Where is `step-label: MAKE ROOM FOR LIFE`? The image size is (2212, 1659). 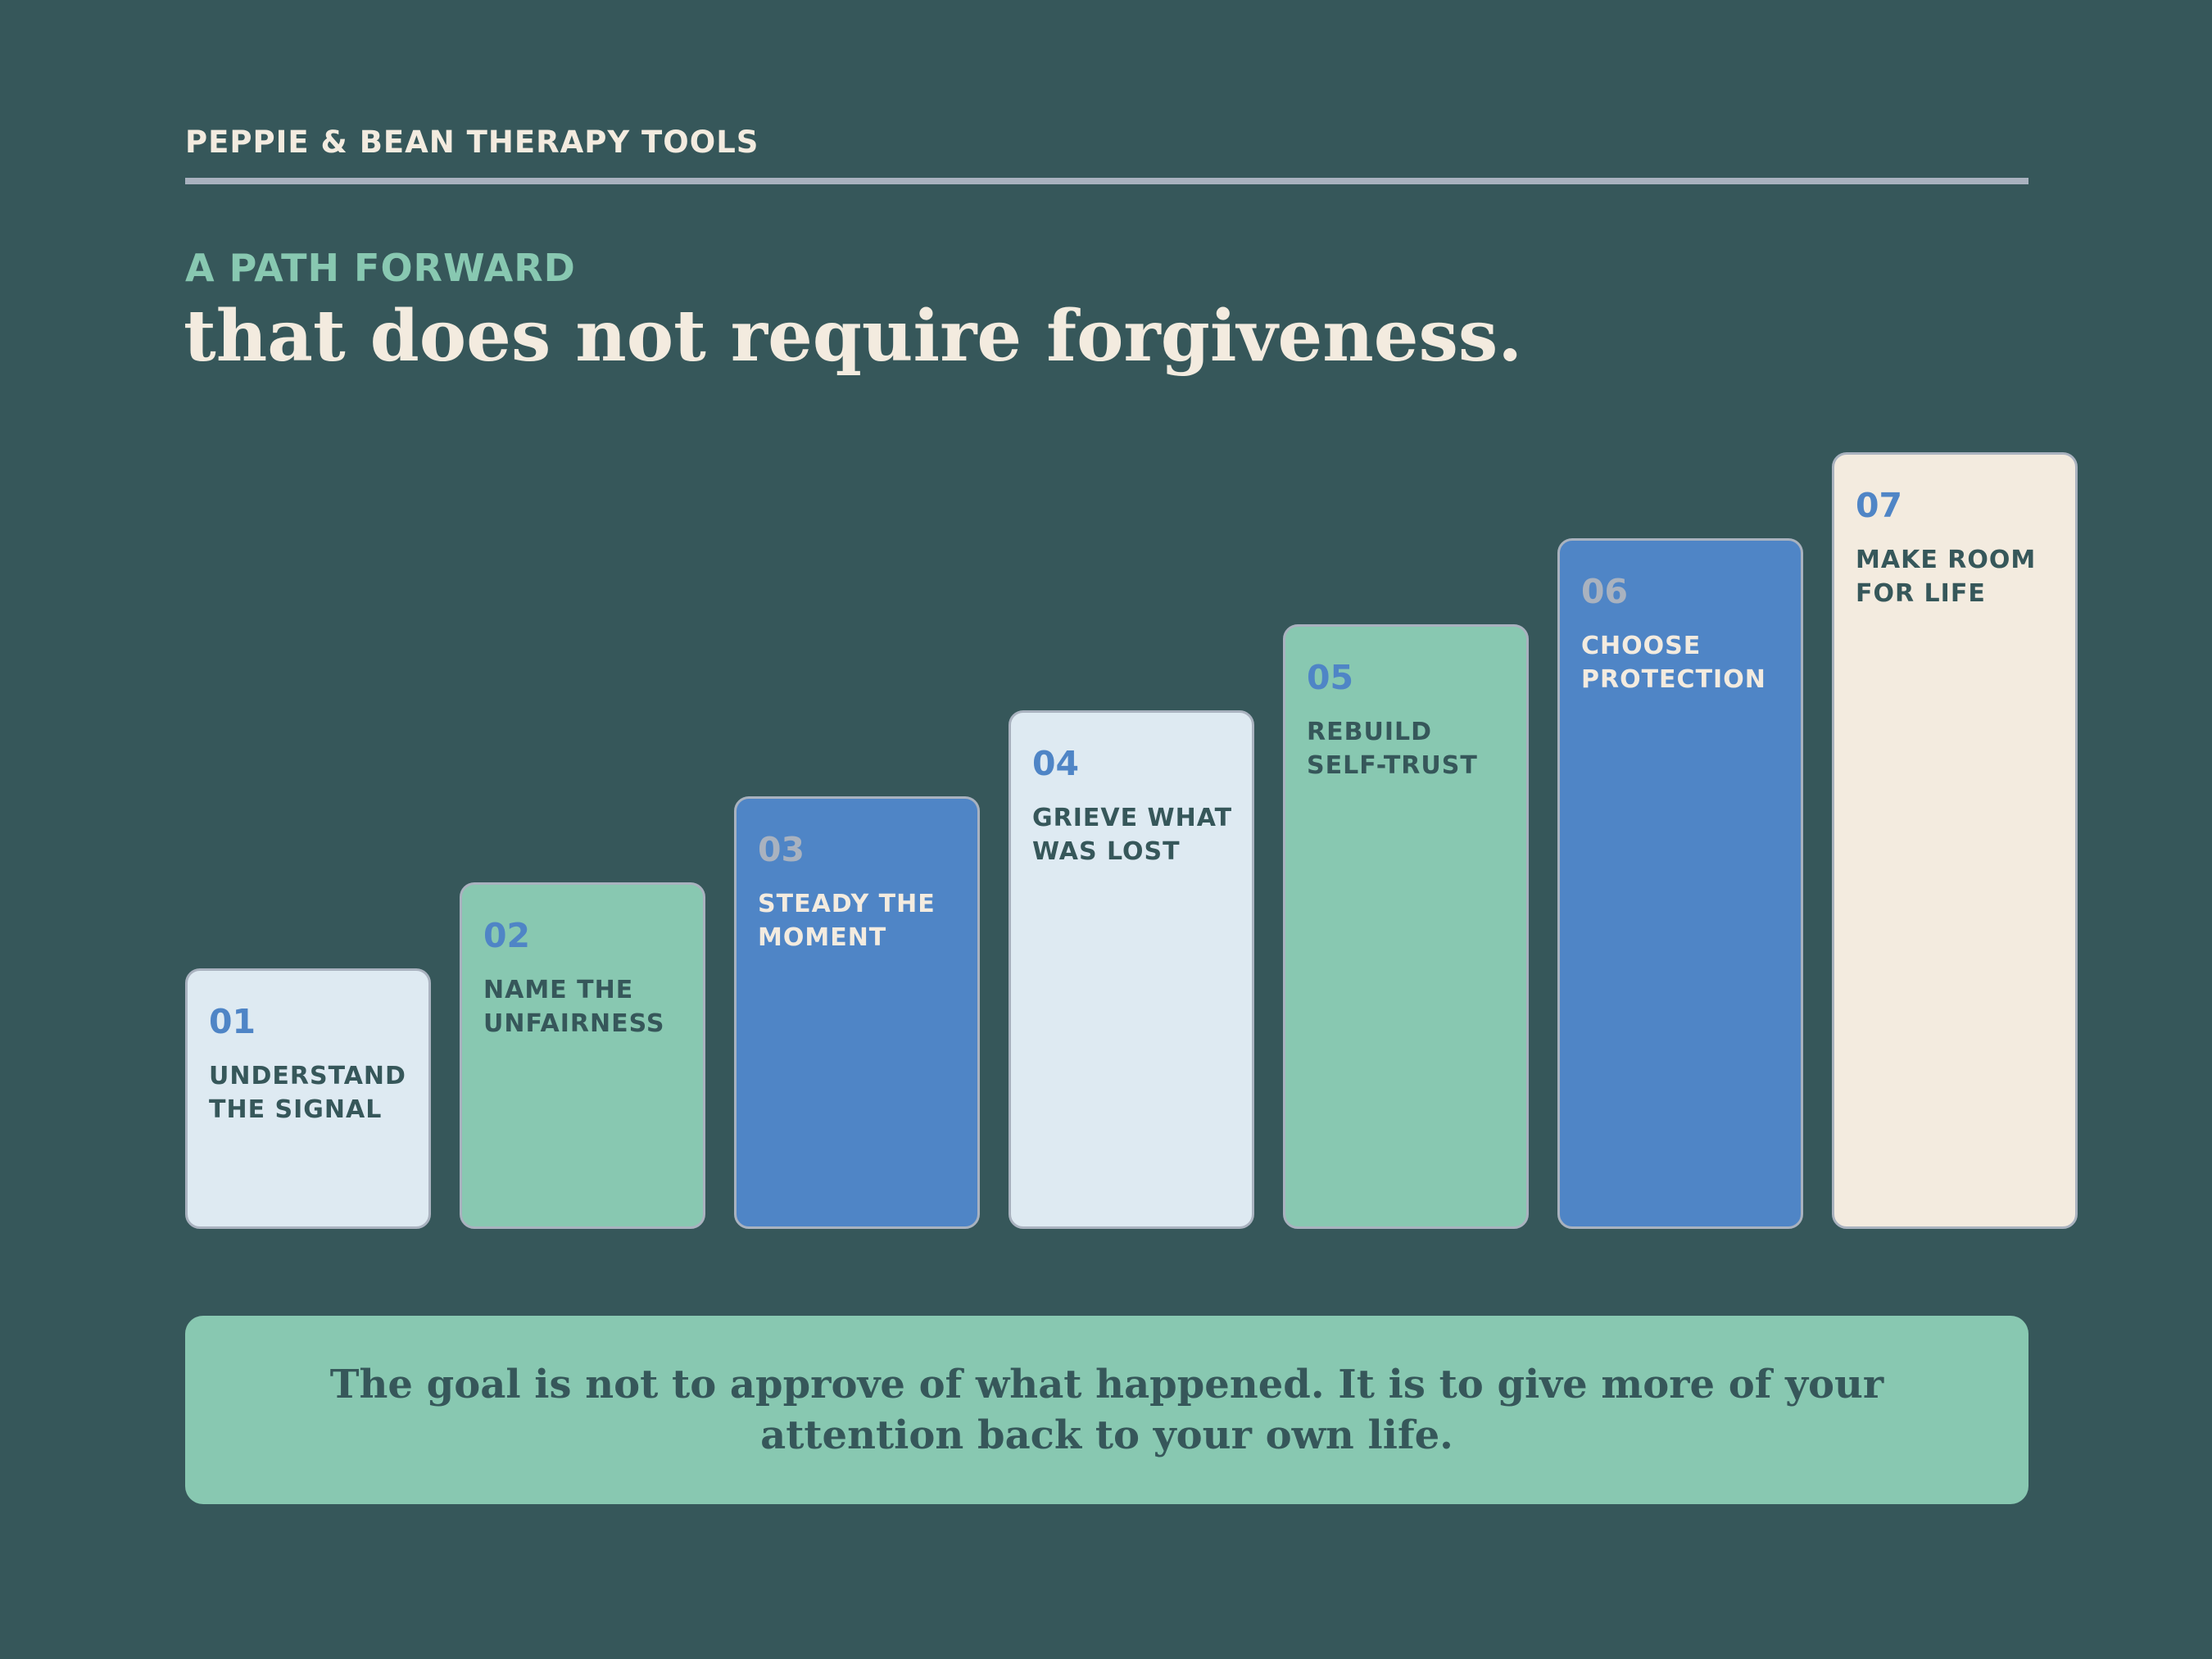 step-label: MAKE ROOM FOR LIFE is located at coordinates (1946, 577).